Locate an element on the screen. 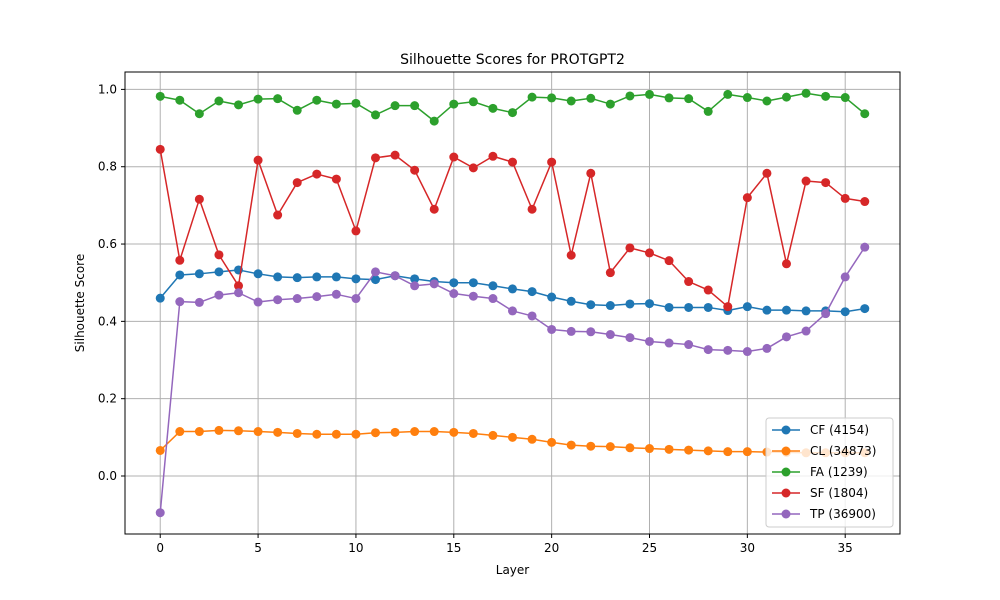 Image resolution: width=1000 pixels, height=600 pixels. legend-box is located at coordinates (829, 472).